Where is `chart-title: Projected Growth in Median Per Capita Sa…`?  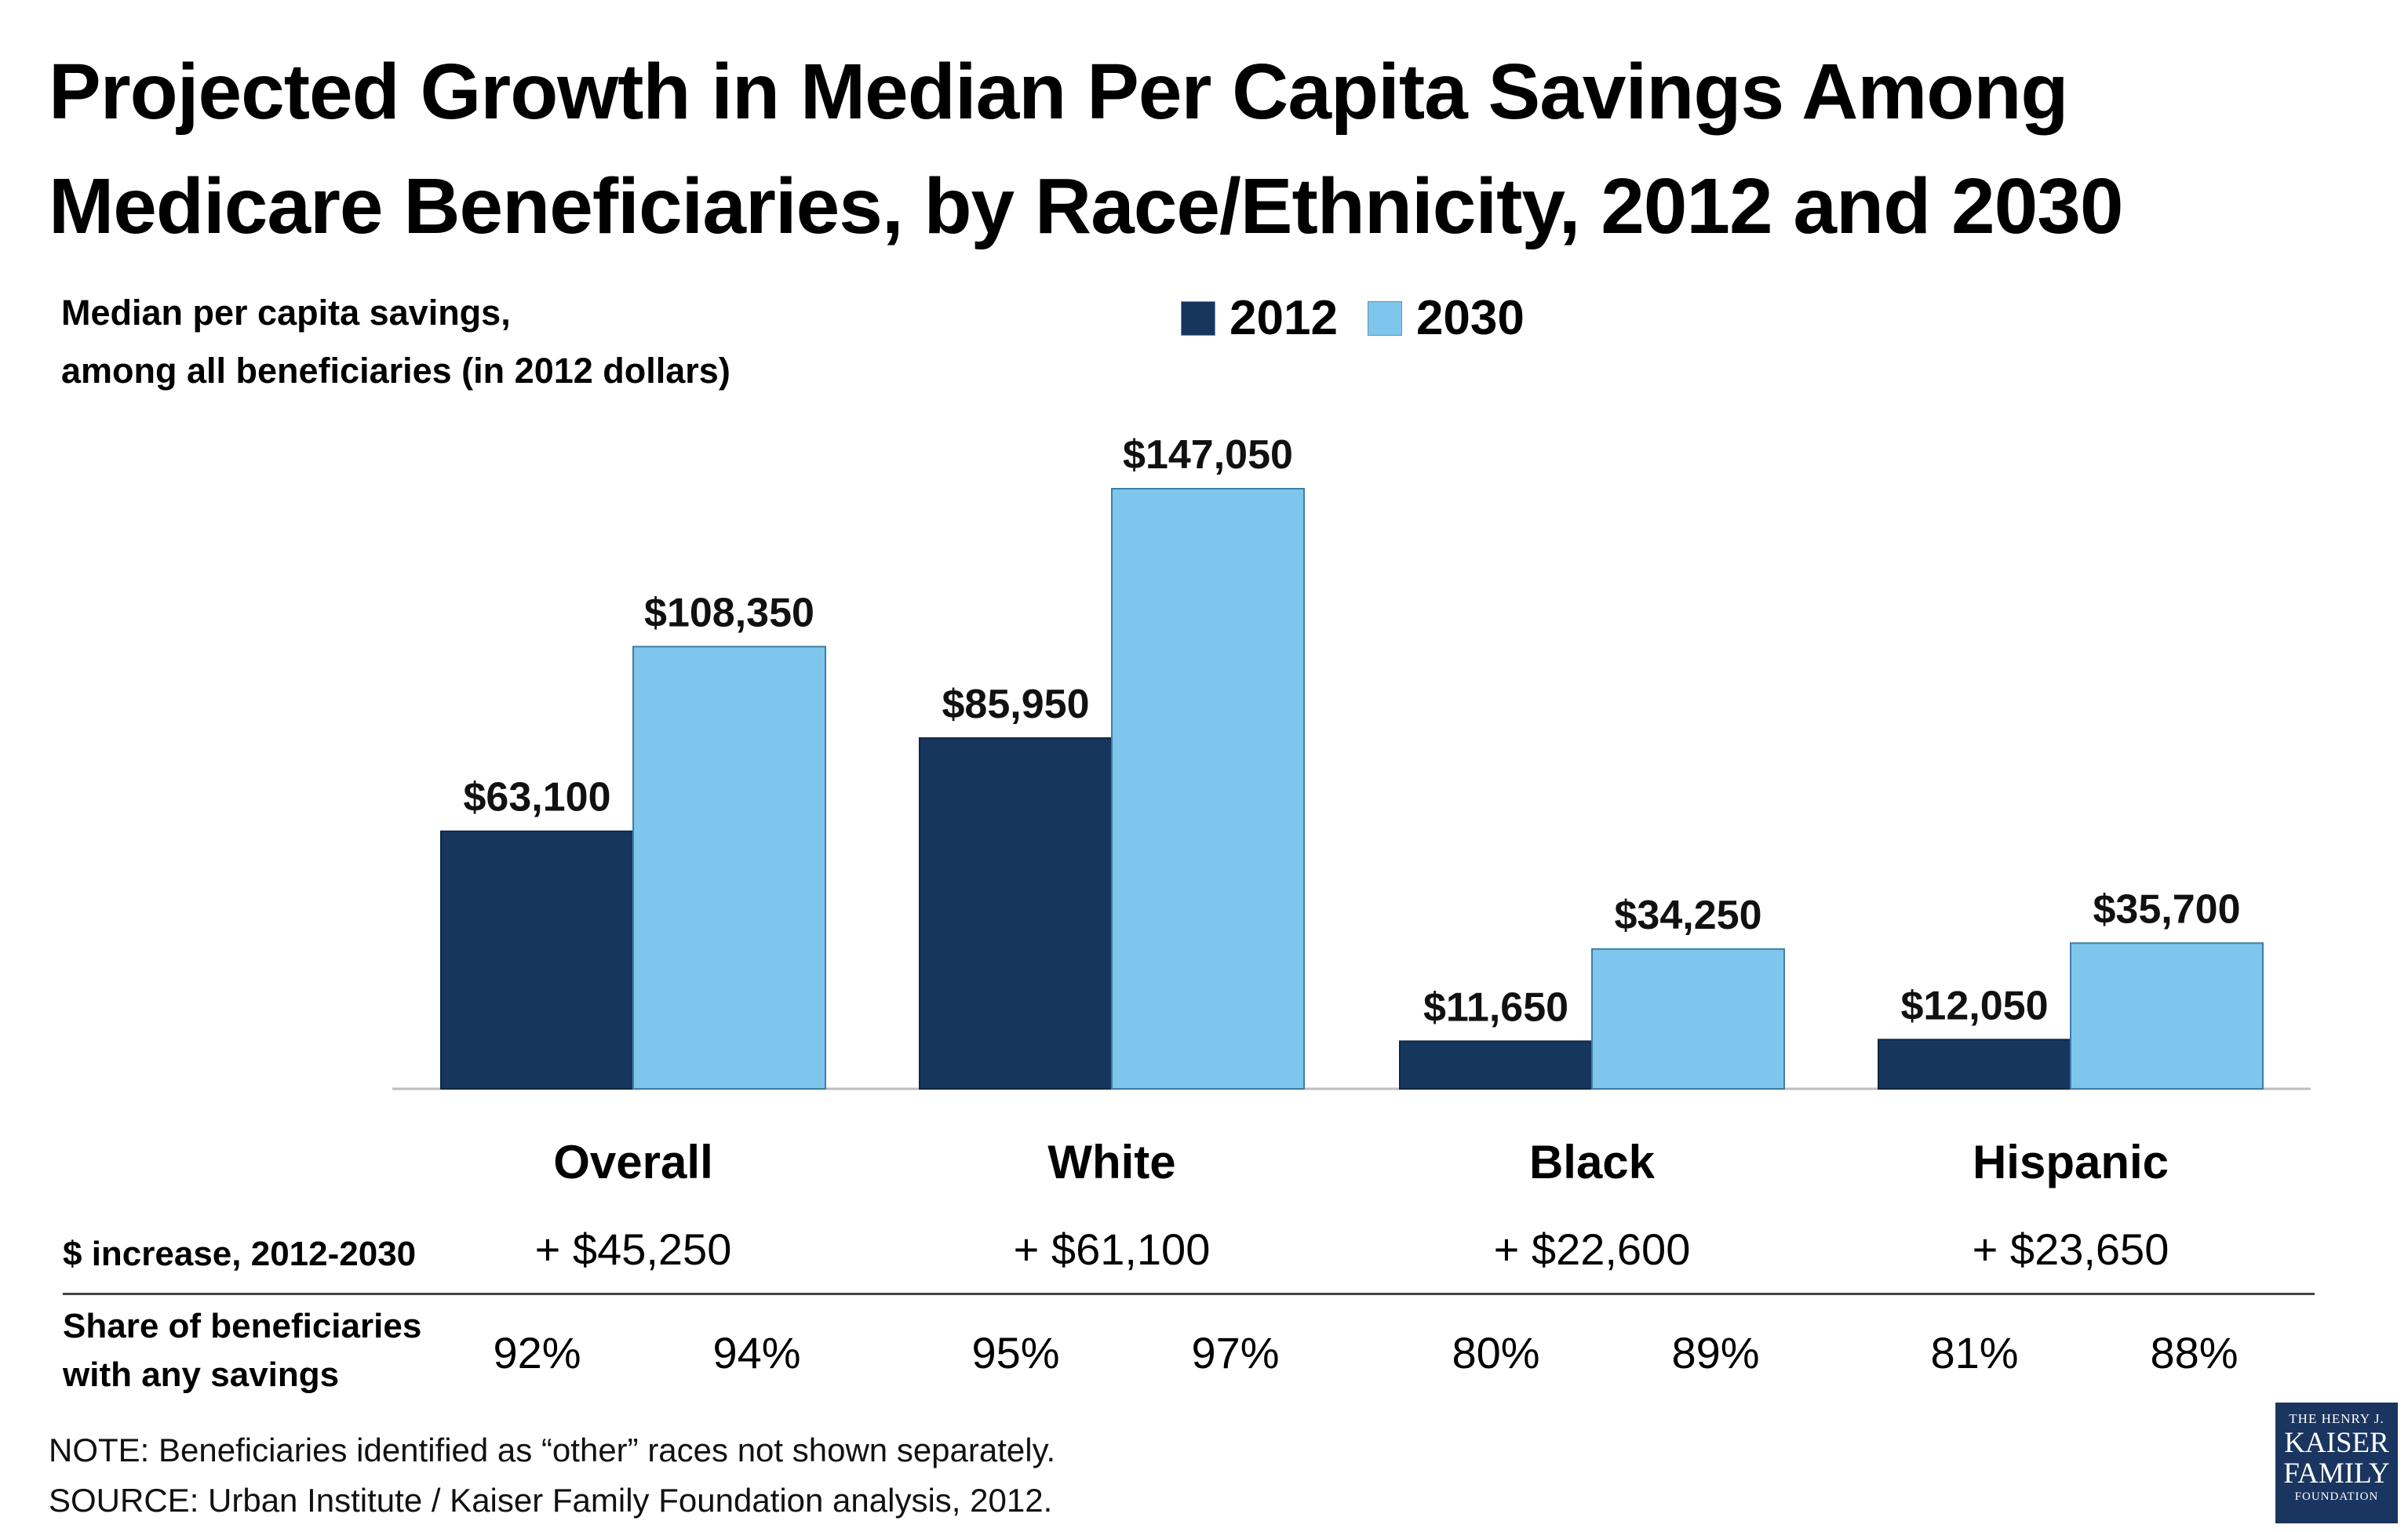 chart-title: Projected Growth in Median Per Capita Sa… is located at coordinates (1086, 149).